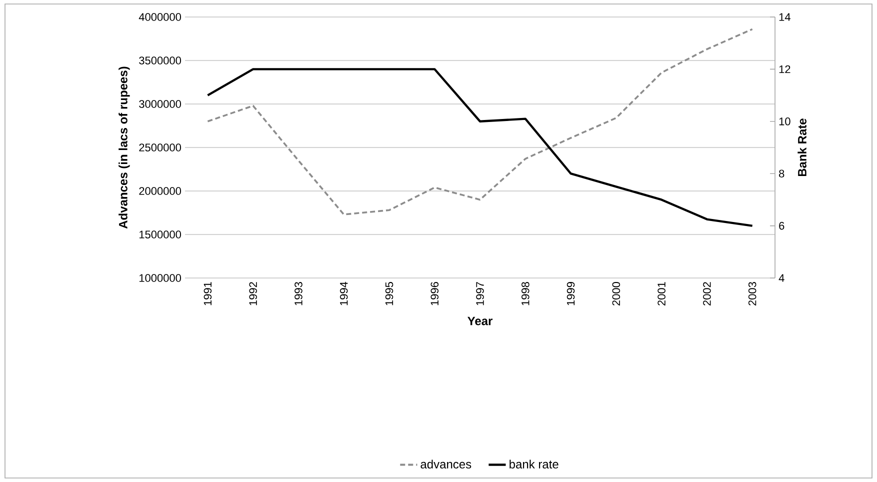 This screenshot has height=482, width=877. Describe the element at coordinates (480, 294) in the screenshot. I see `x-tick-label: 1997` at that location.